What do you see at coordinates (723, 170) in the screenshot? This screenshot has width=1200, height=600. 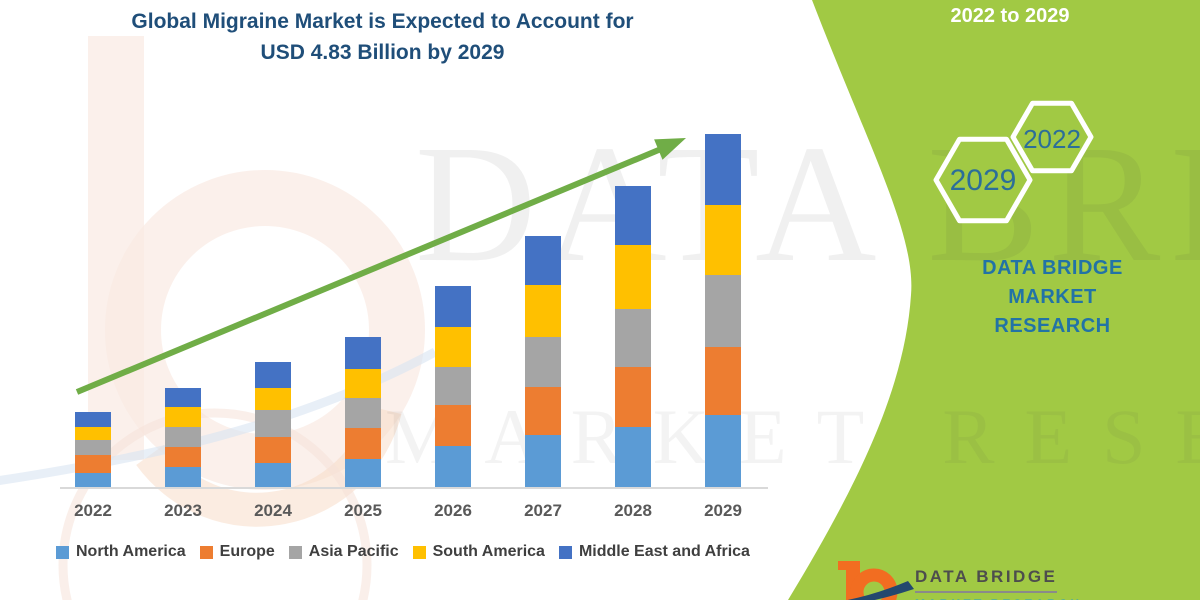 I see `bar-segment-2029-middle-east-and-africa` at bounding box center [723, 170].